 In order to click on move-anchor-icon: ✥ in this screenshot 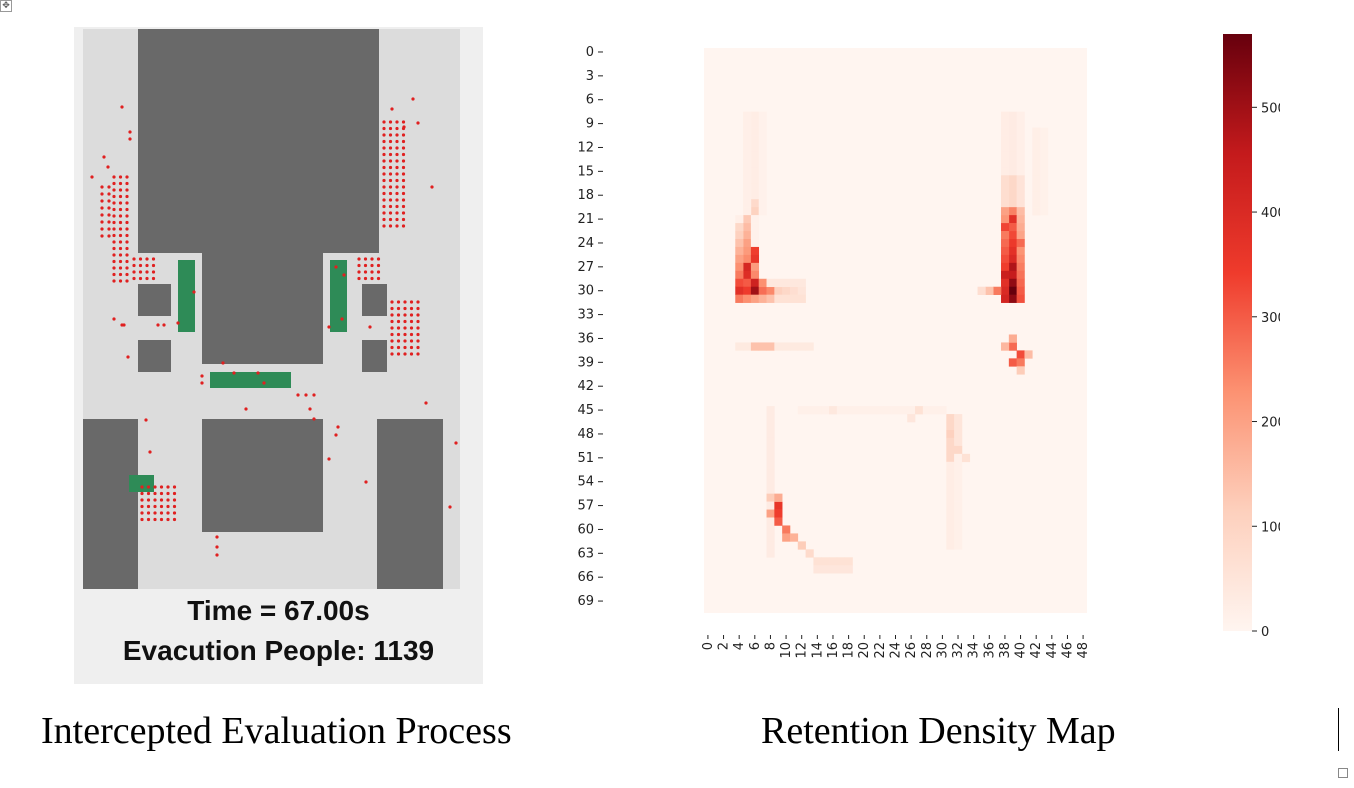, I will do `click(6, 6)`.